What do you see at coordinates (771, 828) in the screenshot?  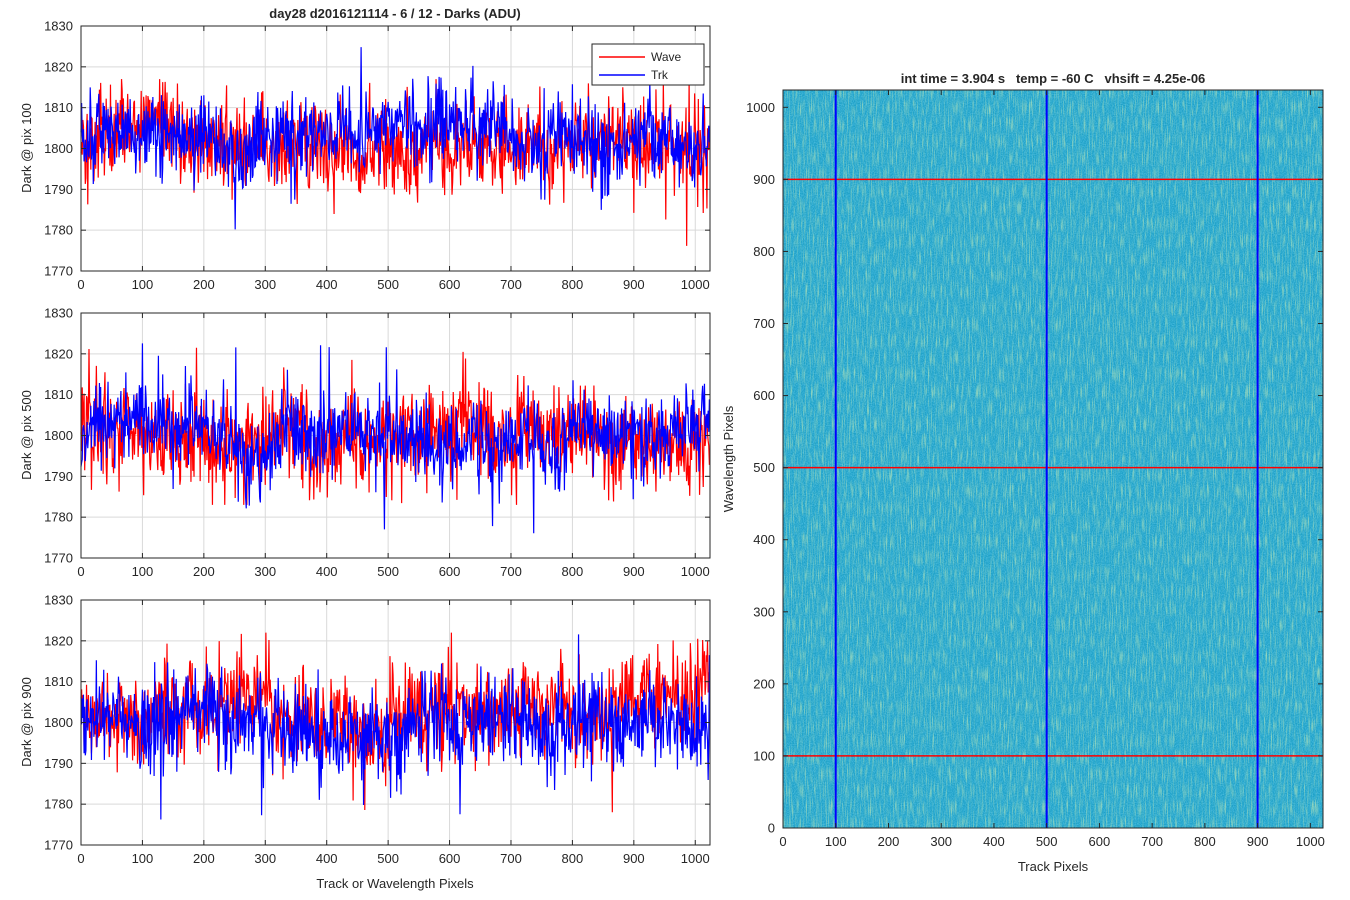 I see `y-tick-label: 0` at bounding box center [771, 828].